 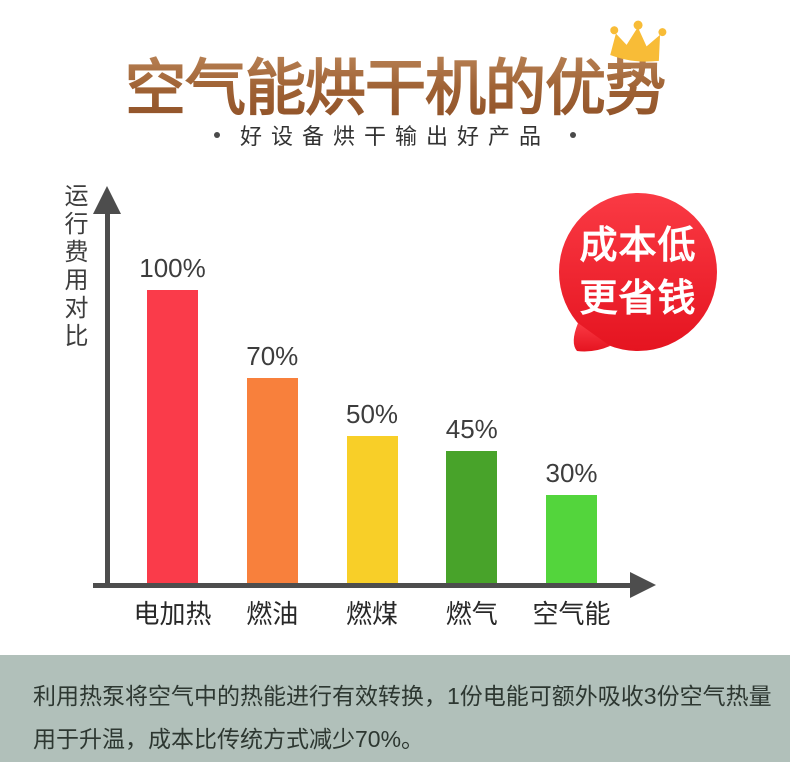 What do you see at coordinates (395, 82) in the screenshot?
I see `page-title: 空气能烘干机的优势` at bounding box center [395, 82].